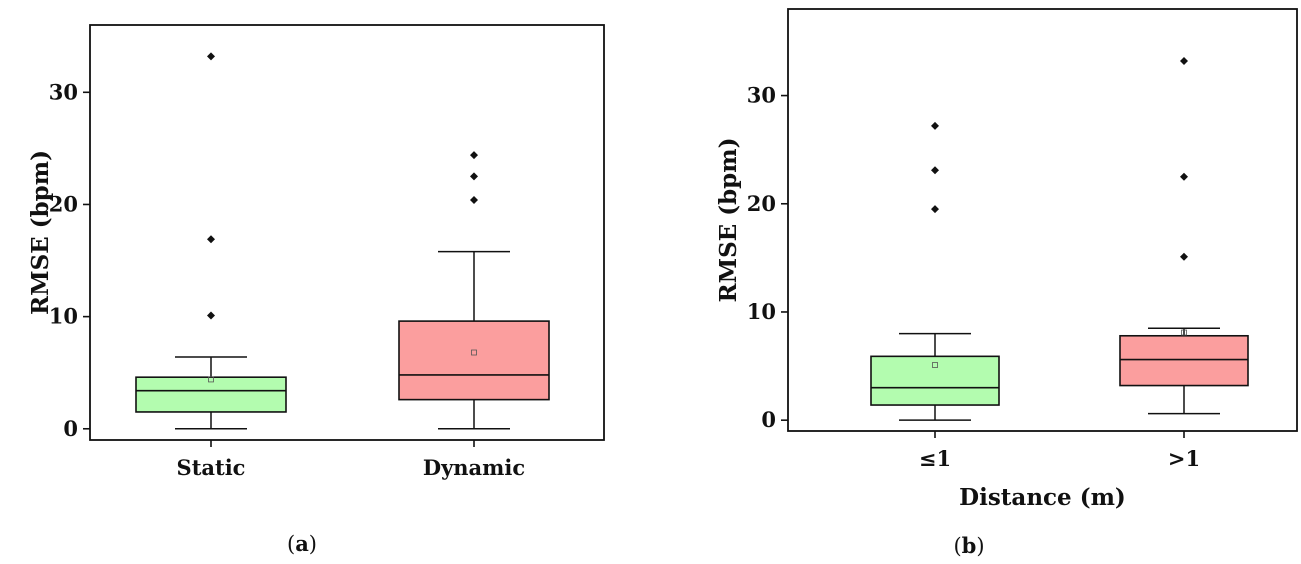 The image size is (1301, 564). I want to click on caption-letter: b, so click(969, 545).